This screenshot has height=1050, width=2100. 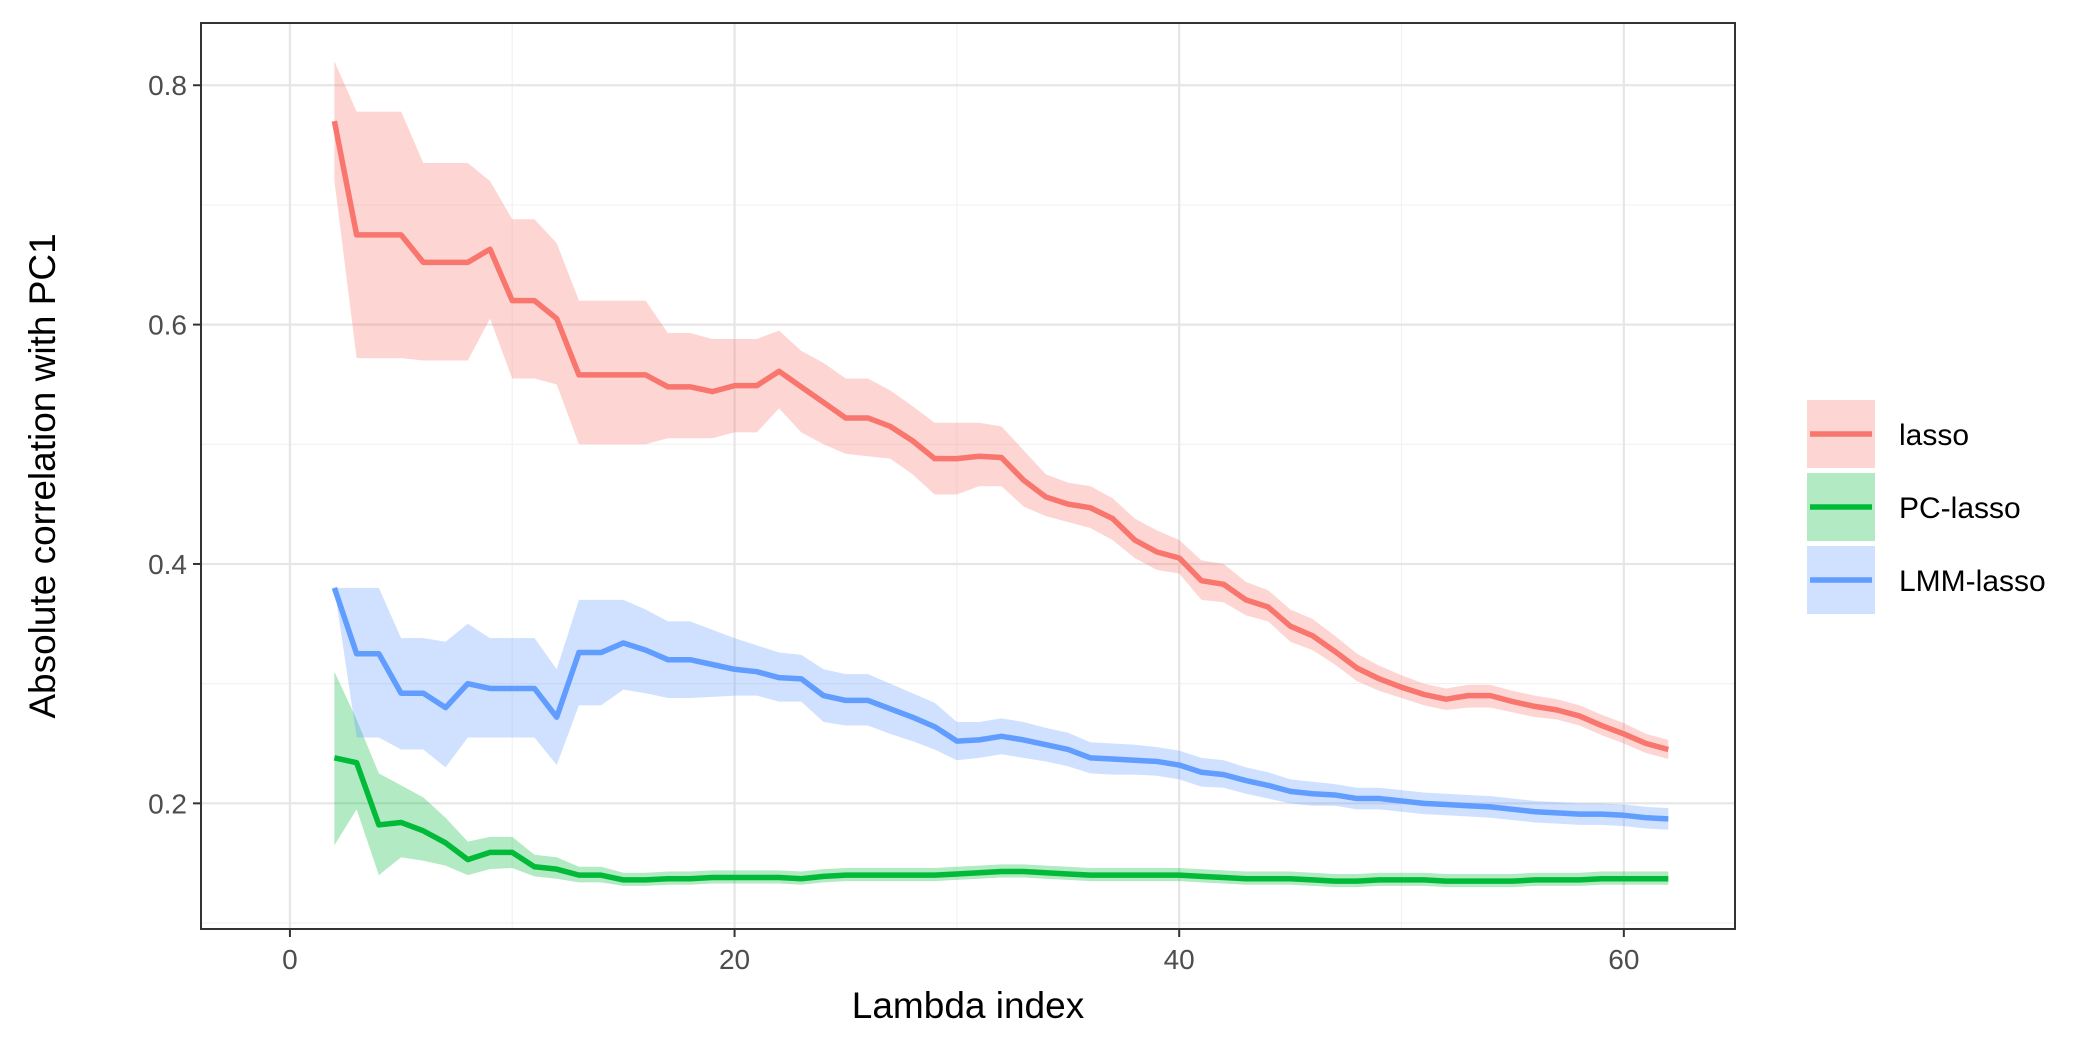 I want to click on legend: lasso PC-lasso LMM-lasso, so click(x=1926, y=507).